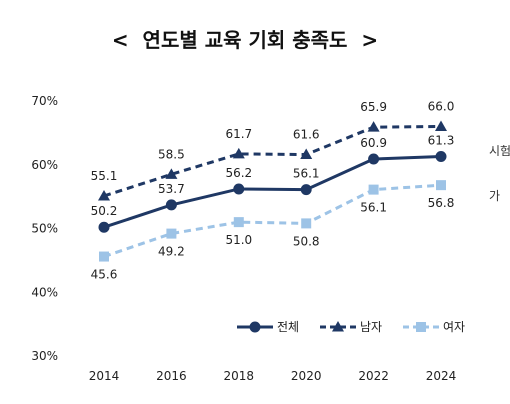  What do you see at coordinates (306, 376) in the screenshot?
I see `x-tick-label: 2020` at bounding box center [306, 376].